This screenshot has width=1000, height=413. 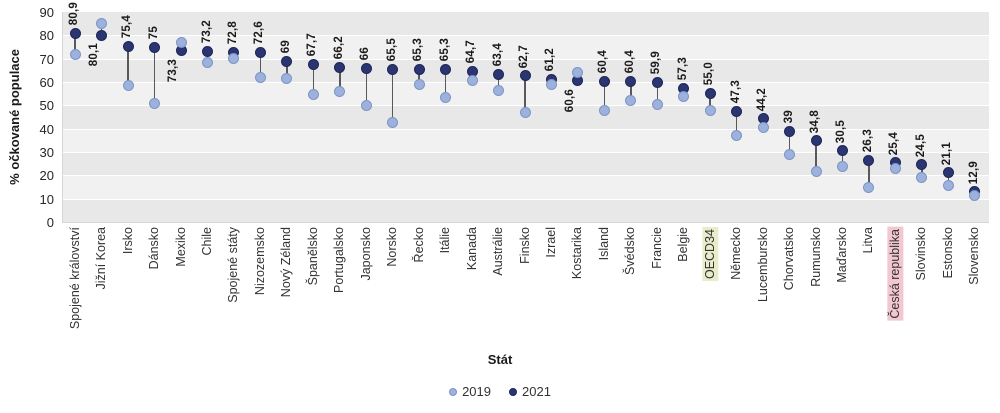 I want to click on y-tick-label: 60, so click(x=46, y=82).